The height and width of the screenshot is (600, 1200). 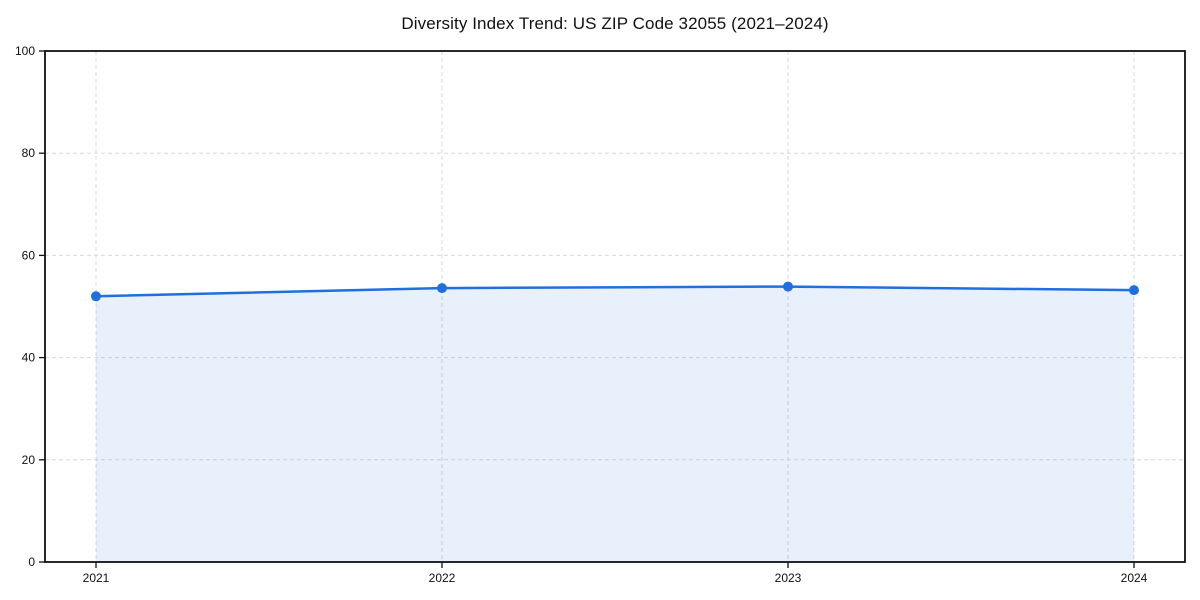 I want to click on data-point-2021, so click(x=96, y=296).